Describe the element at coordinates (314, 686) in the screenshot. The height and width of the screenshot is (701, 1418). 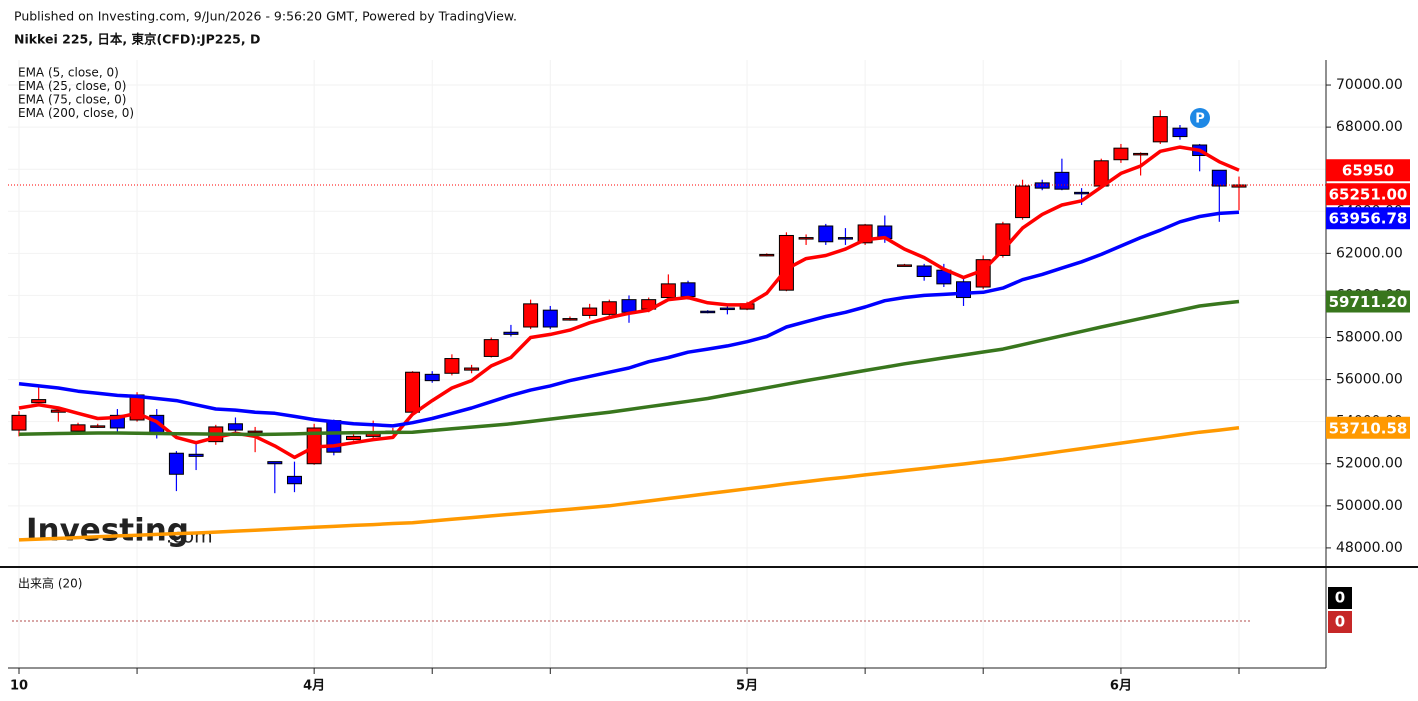
I see `x-tick-label: 4月` at that location.